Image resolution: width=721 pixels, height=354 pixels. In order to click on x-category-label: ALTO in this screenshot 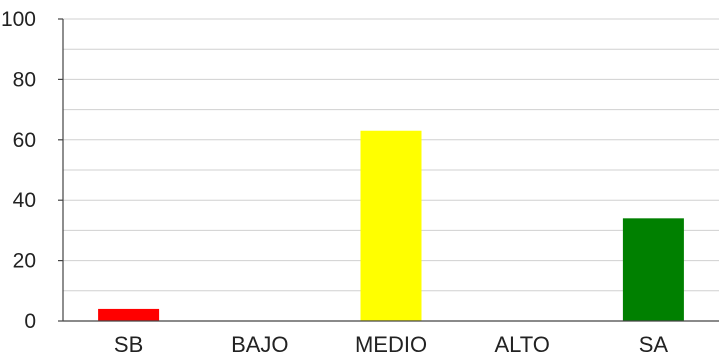, I will do `click(521, 343)`.